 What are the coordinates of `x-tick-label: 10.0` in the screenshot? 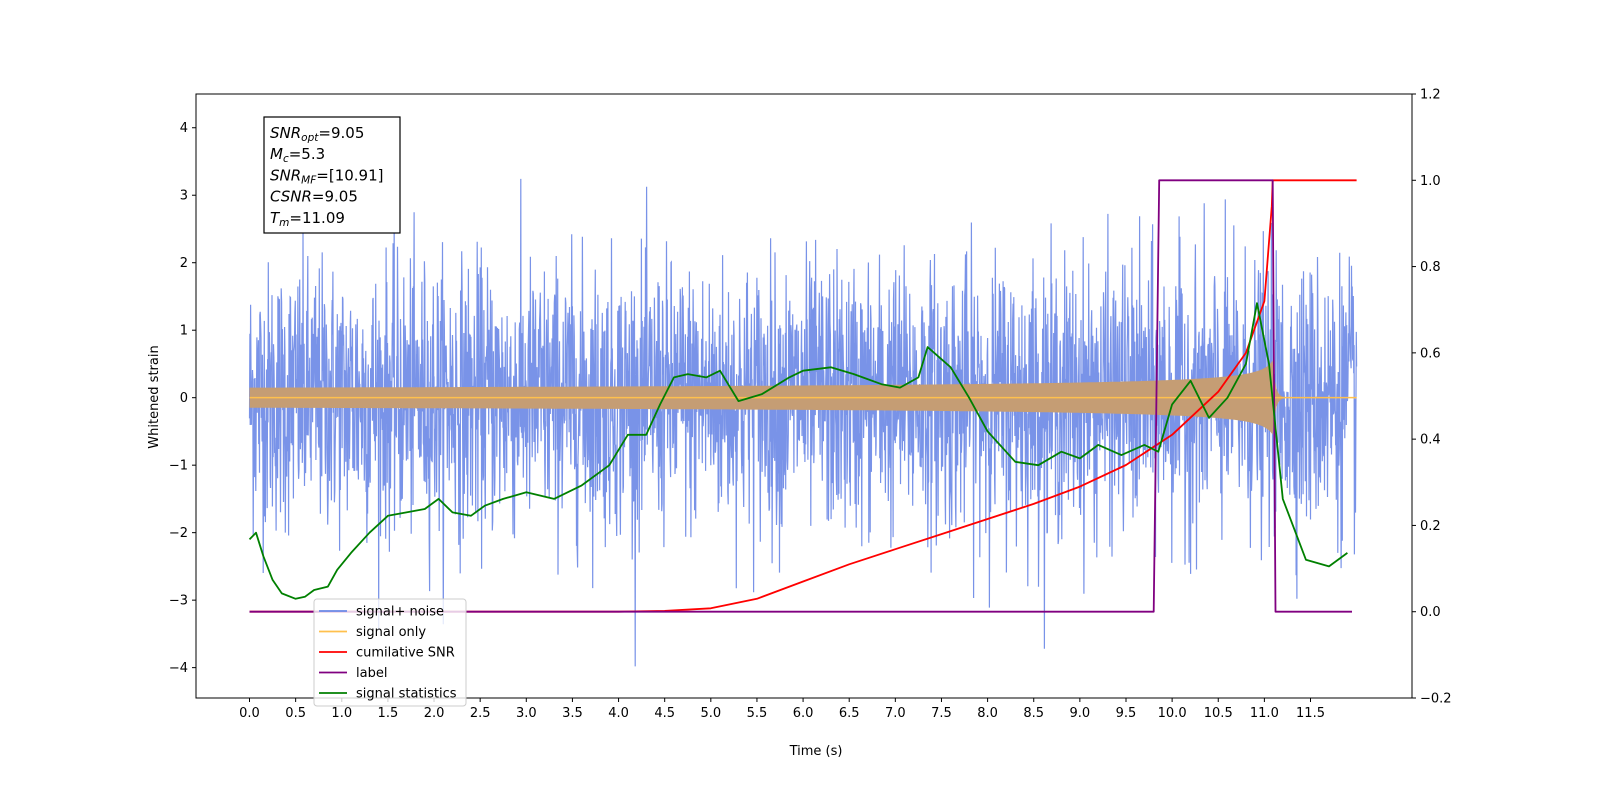 It's located at (1172, 713).